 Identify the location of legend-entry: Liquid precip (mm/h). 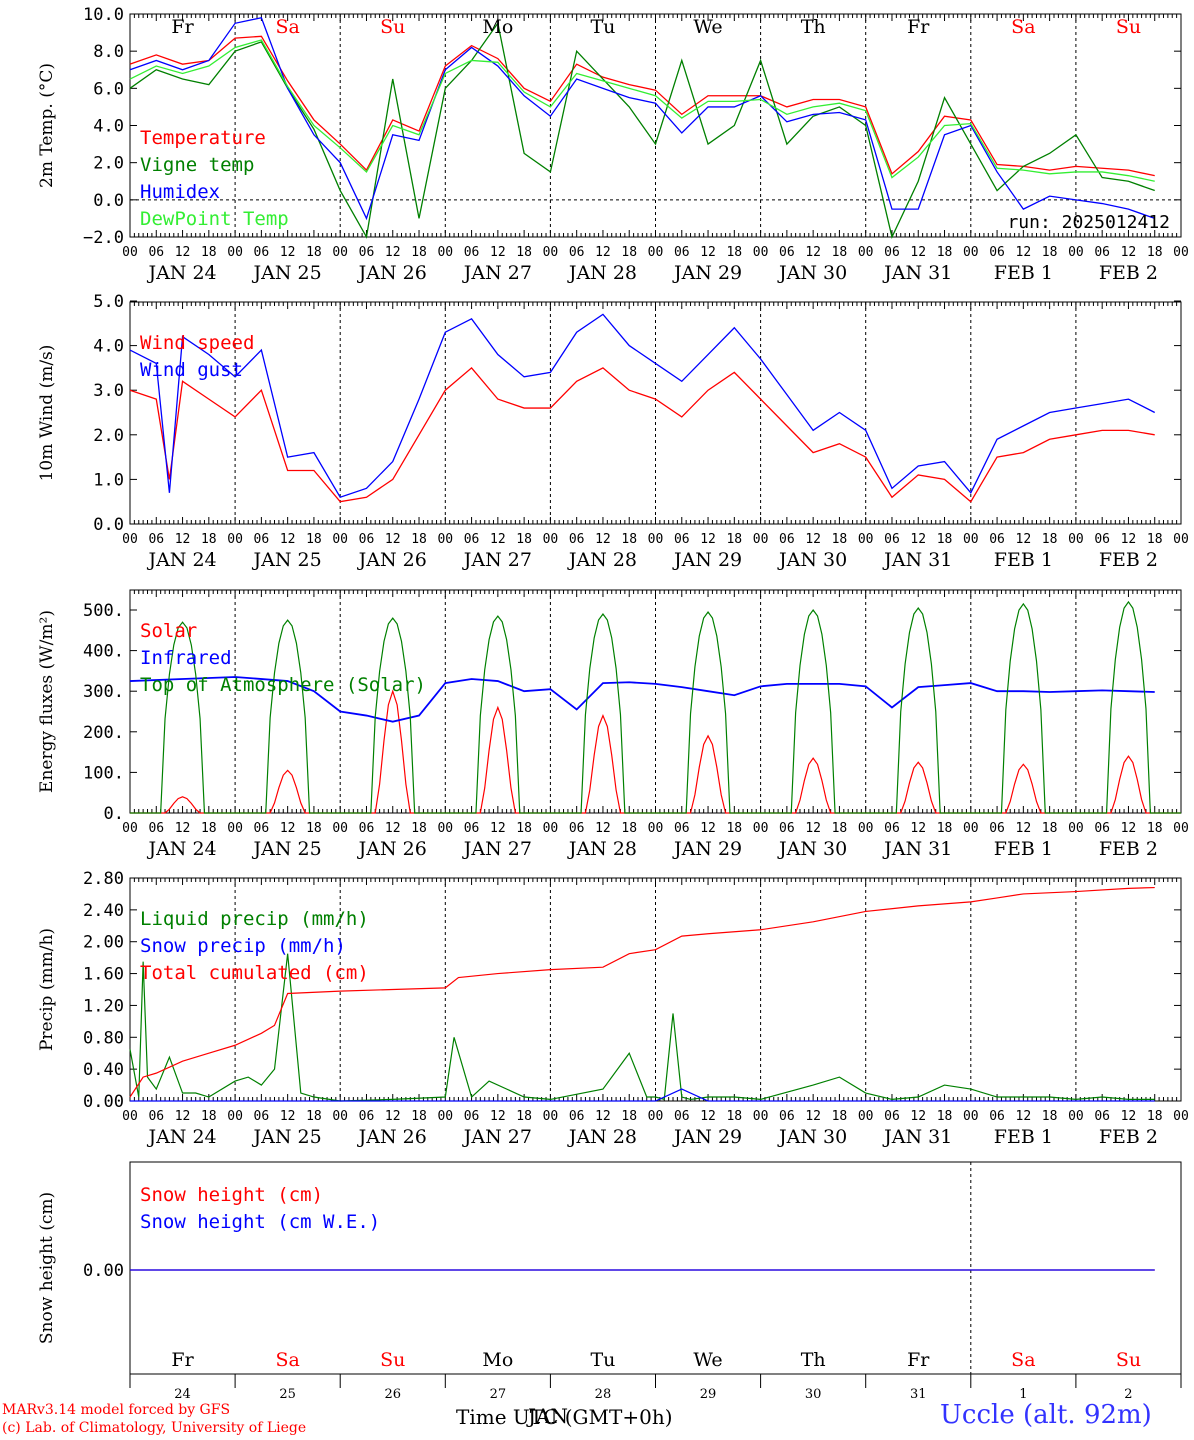
(254, 919).